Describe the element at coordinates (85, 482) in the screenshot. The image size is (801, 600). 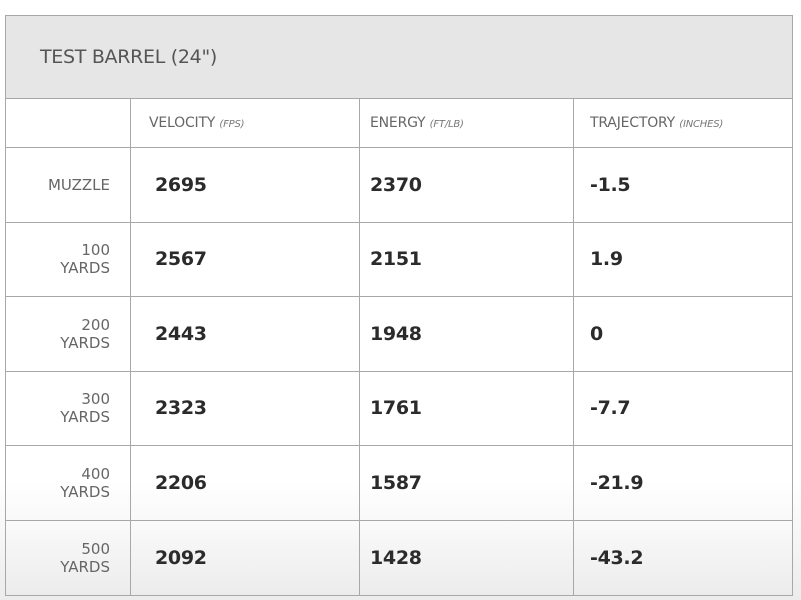
I see `range-cell: 400 YARDS` at that location.